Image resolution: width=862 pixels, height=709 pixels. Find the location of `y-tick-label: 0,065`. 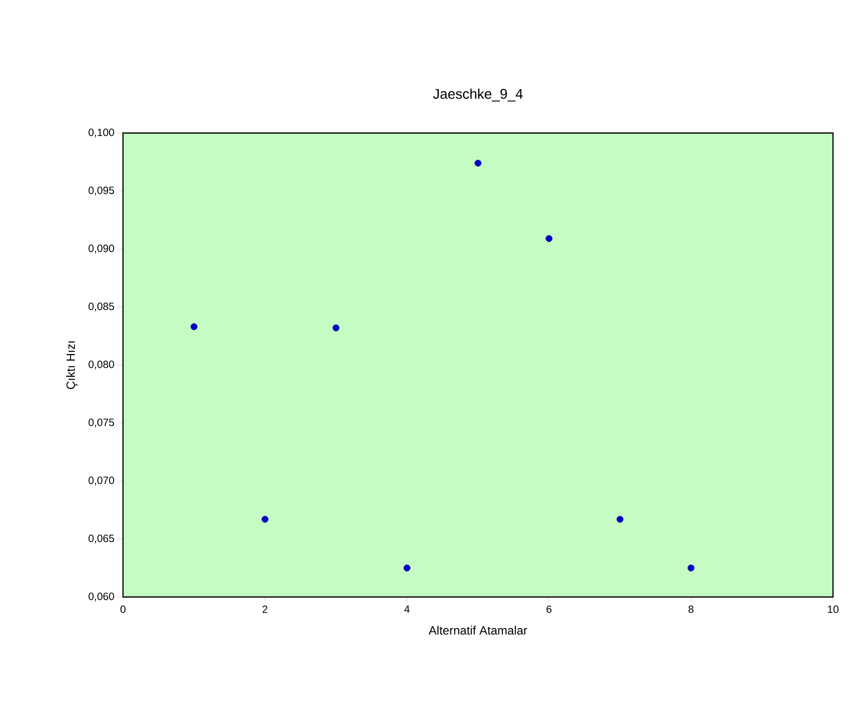

y-tick-label: 0,065 is located at coordinates (101, 539).